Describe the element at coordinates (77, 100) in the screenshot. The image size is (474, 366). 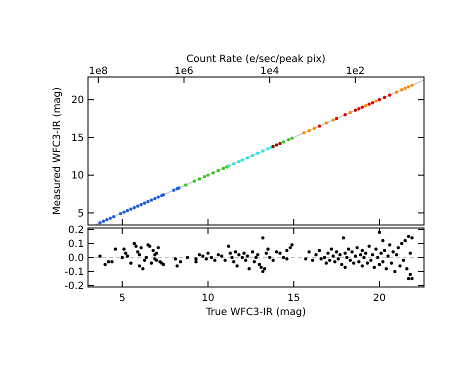
I see `y-tick-label: 20` at that location.